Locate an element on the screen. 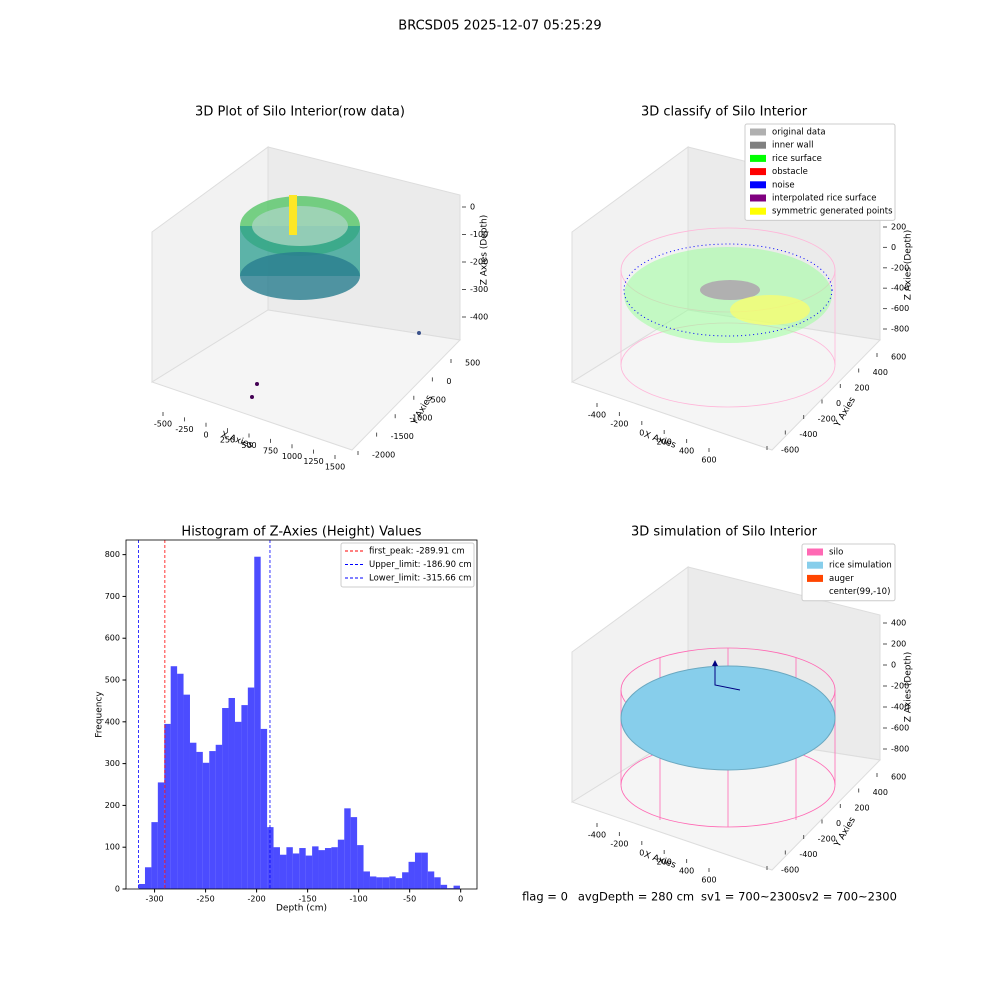  z-tick-label: -300 is located at coordinates (479, 289).